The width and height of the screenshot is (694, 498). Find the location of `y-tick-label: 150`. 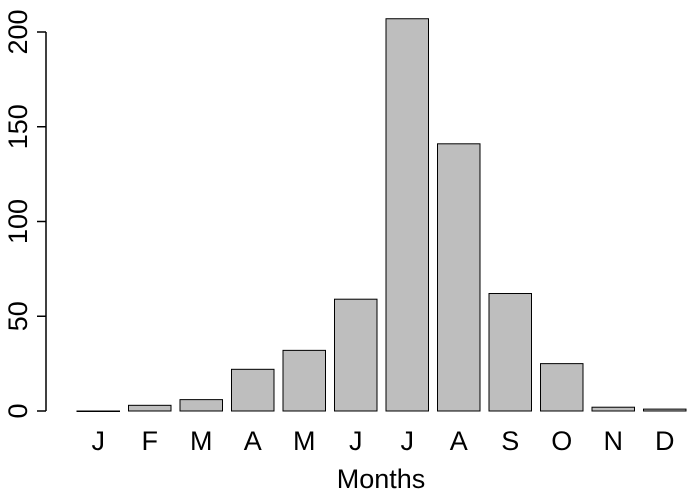

y-tick-label: 150 is located at coordinates (18, 126).